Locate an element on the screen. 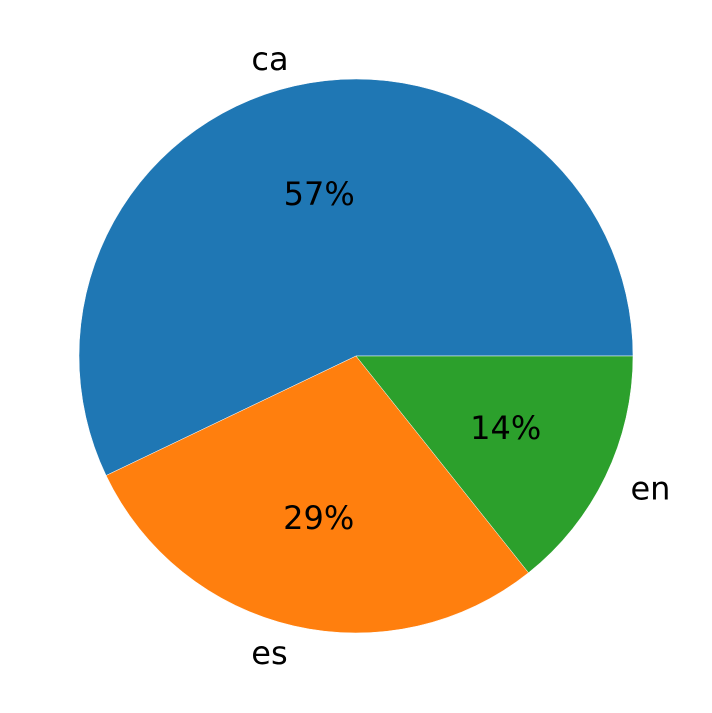 The image size is (712, 713). slice-percent-ca: 57% is located at coordinates (319, 194).